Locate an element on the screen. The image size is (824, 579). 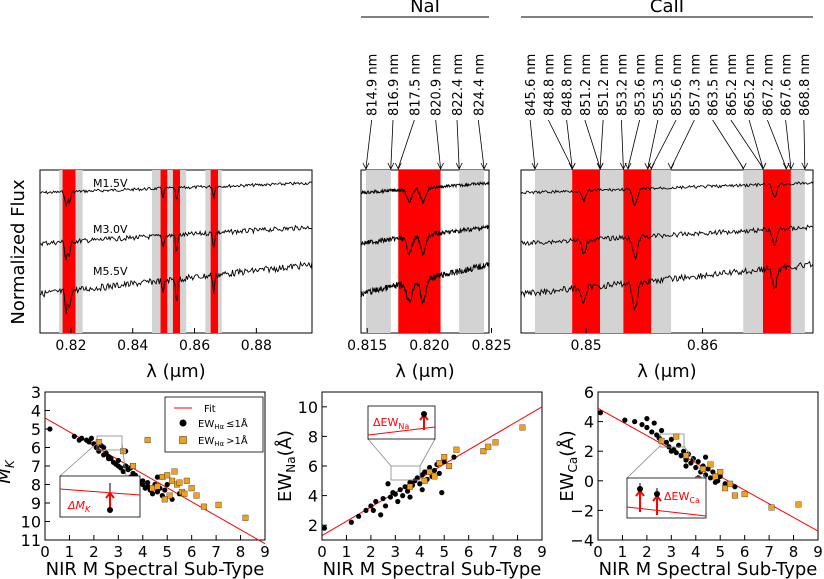
caii-xlabel: λ (μm) is located at coordinates (666, 371).